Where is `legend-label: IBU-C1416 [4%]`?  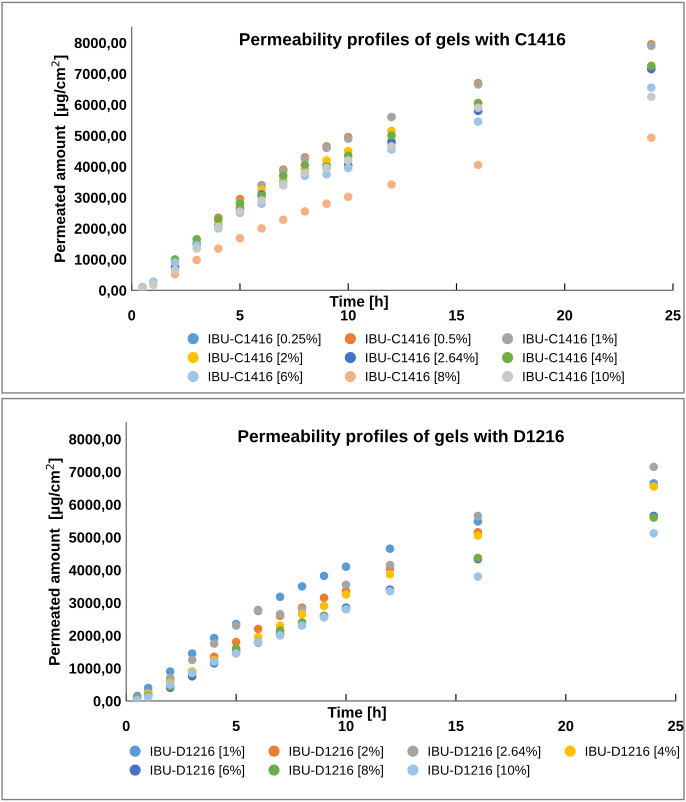 legend-label: IBU-C1416 [4%] is located at coordinates (569, 358).